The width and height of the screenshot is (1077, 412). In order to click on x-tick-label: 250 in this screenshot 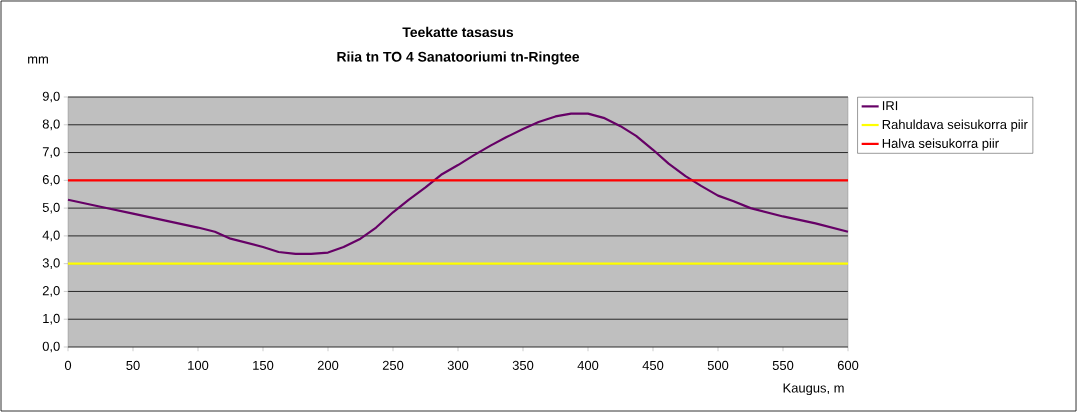, I will do `click(393, 365)`.